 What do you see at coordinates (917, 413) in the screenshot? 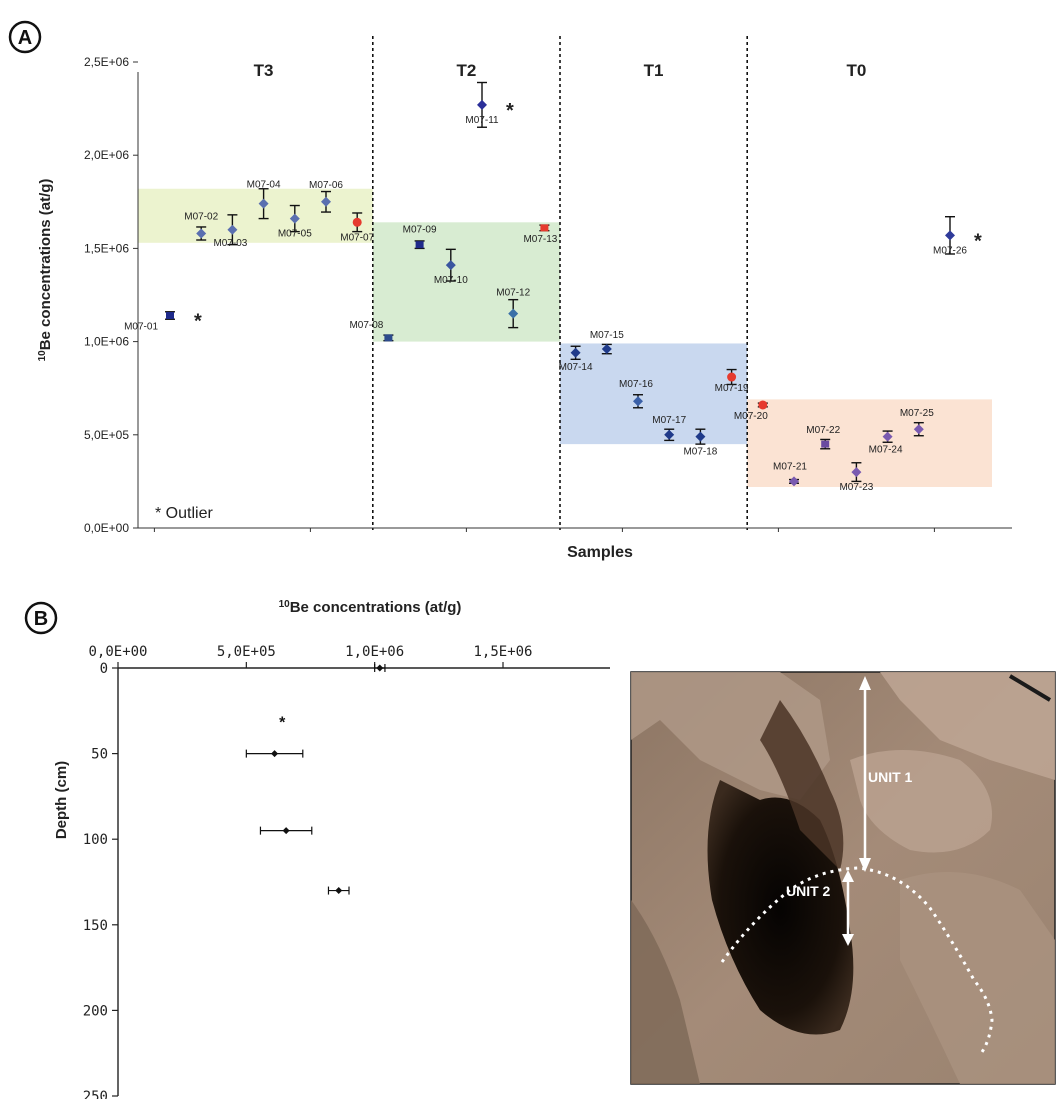
I see `point-label-m07-25: M07-25` at bounding box center [917, 413].